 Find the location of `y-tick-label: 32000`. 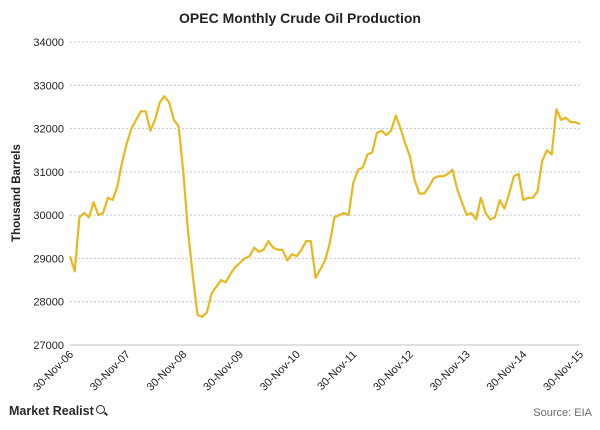

y-tick-label: 32000 is located at coordinates (48, 130).